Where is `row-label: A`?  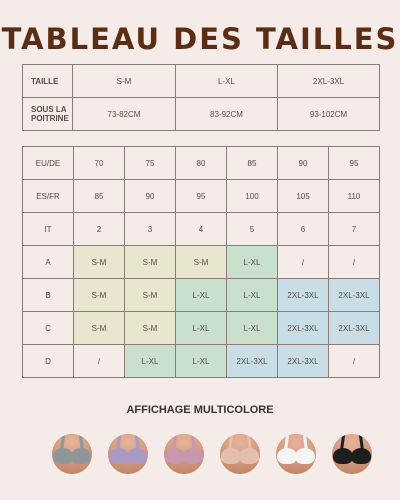
row-label: A is located at coordinates (48, 262).